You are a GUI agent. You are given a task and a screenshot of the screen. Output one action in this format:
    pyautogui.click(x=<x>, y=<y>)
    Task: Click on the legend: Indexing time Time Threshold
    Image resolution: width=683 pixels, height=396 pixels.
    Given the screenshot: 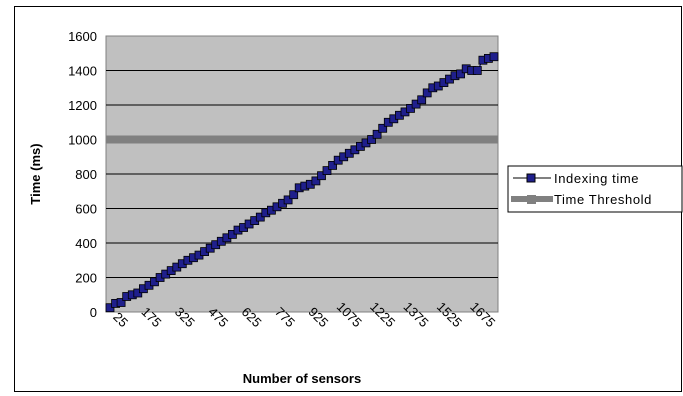 What is the action you would take?
    pyautogui.click(x=595, y=189)
    